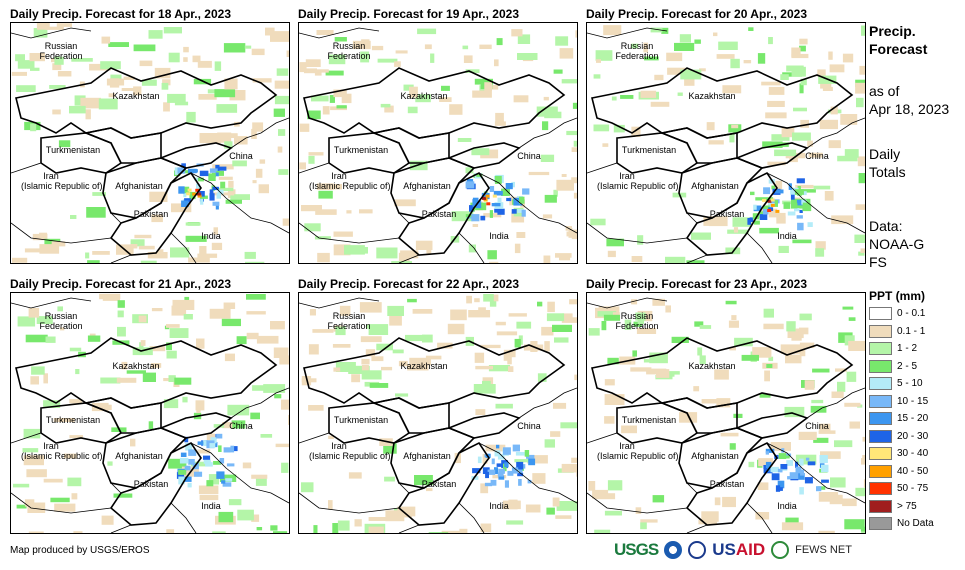 The width and height of the screenshot is (965, 570). I want to click on legend-item: 50 - 75, so click(901, 489).